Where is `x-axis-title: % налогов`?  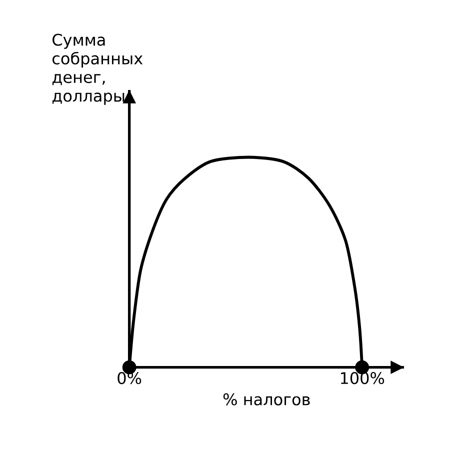 x-axis-title: % налогов is located at coordinates (266, 399).